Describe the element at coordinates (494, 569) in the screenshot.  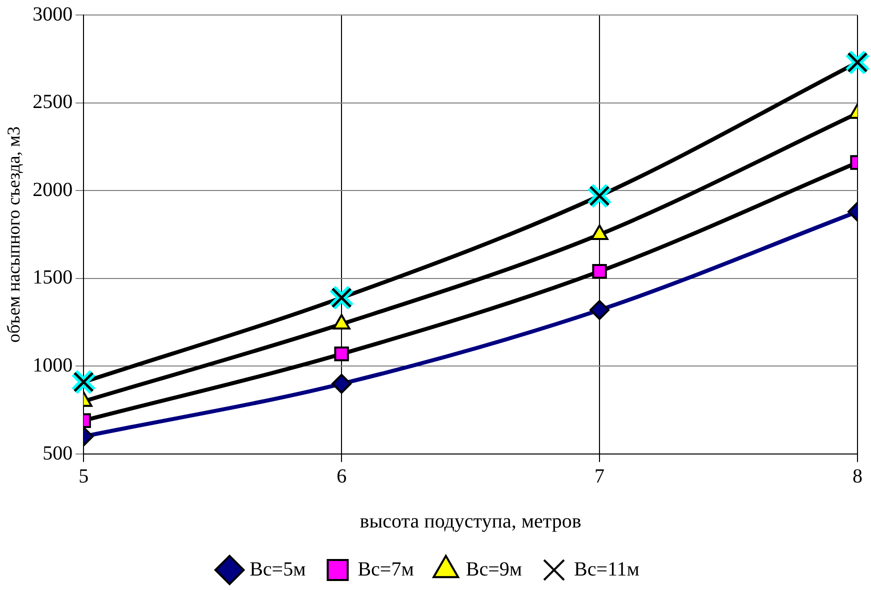
I see `legend-label: Bc=9м` at that location.